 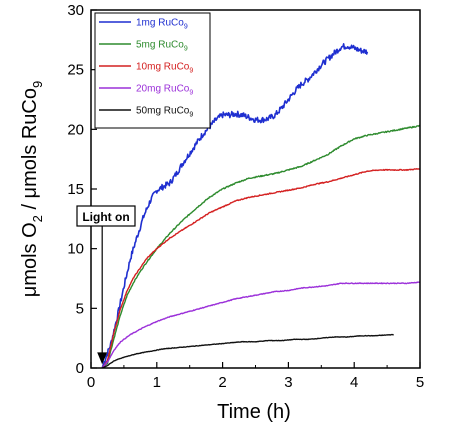 What do you see at coordinates (91, 382) in the screenshot?
I see `x-tick-label: 0` at bounding box center [91, 382].